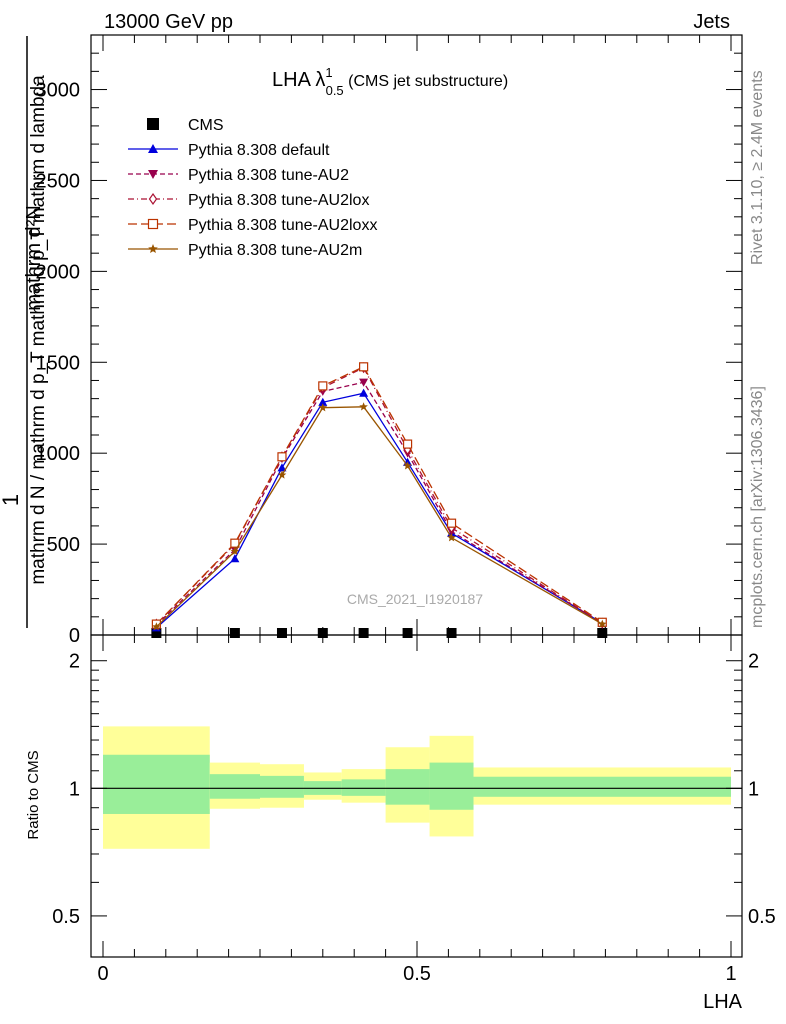 This screenshot has width=786, height=1024. I want to click on x-tick-label: 1, so click(730, 974).